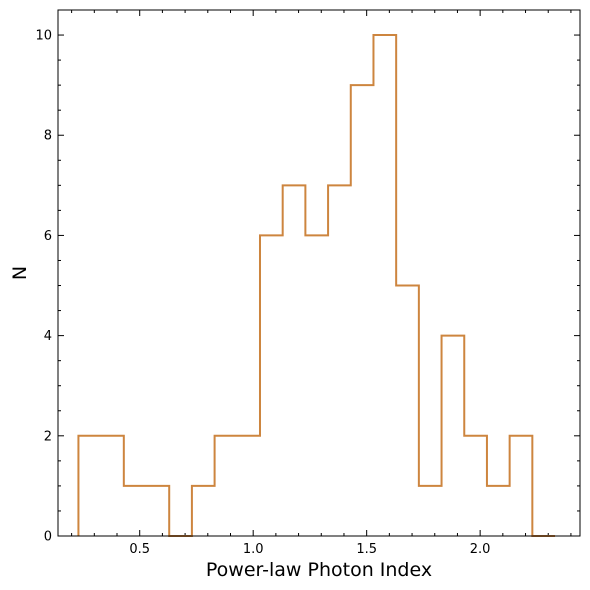 This screenshot has width=590, height=590. Describe the element at coordinates (253, 549) in the screenshot. I see `x-tick-label: 1.0` at that location.